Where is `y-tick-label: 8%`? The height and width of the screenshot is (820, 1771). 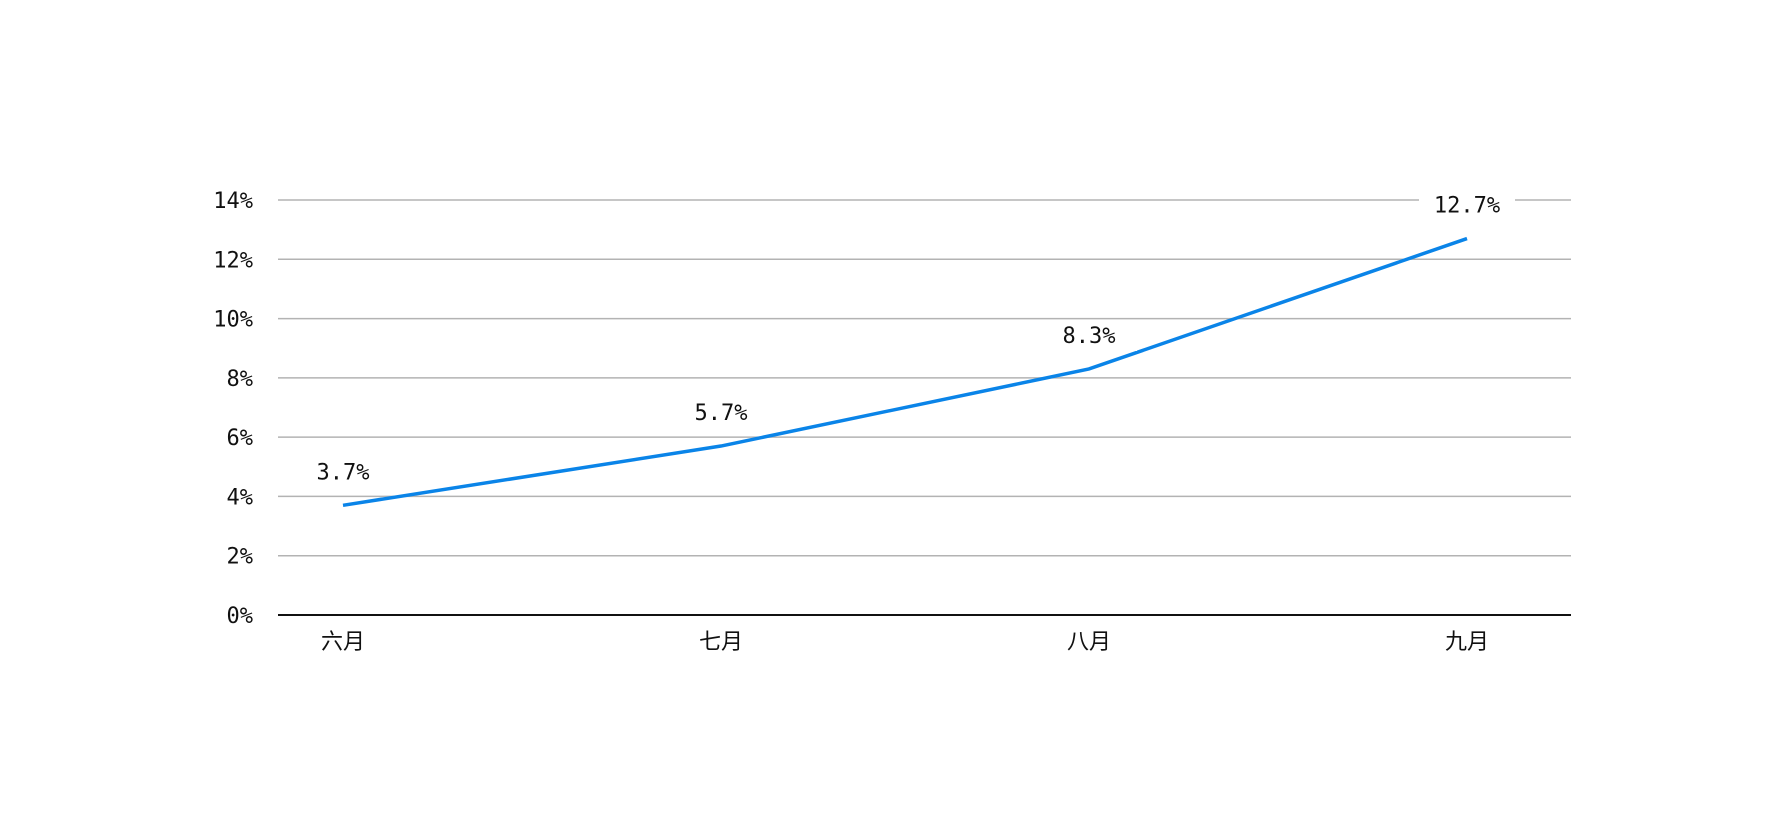
y-tick-label: 8% is located at coordinates (240, 379).